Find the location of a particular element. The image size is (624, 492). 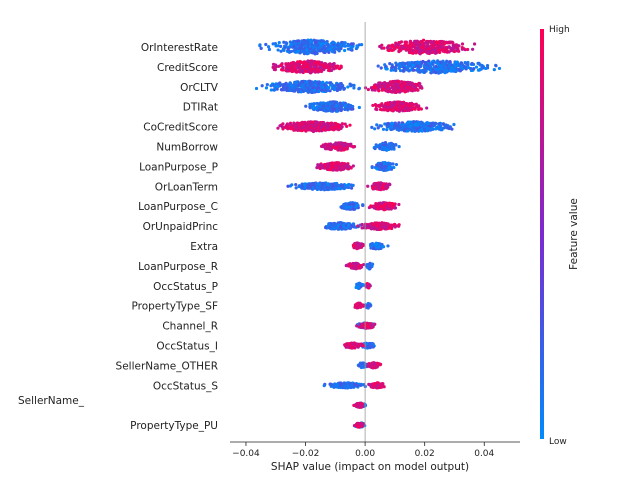

feature-label: OrLoanTerm is located at coordinates (186, 187).